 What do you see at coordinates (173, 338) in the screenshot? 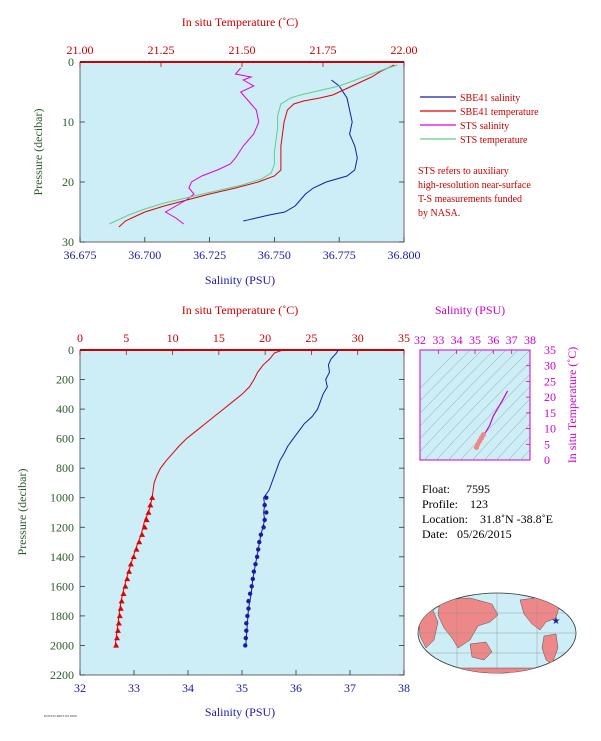
I see `bottom-temp-tick-label: 10` at bounding box center [173, 338].